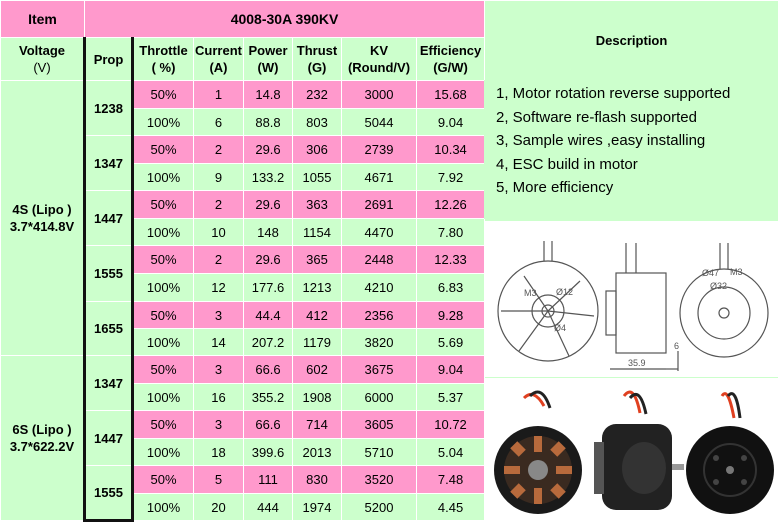  I want to click on efficiency-cell: 5.37, so click(451, 397).